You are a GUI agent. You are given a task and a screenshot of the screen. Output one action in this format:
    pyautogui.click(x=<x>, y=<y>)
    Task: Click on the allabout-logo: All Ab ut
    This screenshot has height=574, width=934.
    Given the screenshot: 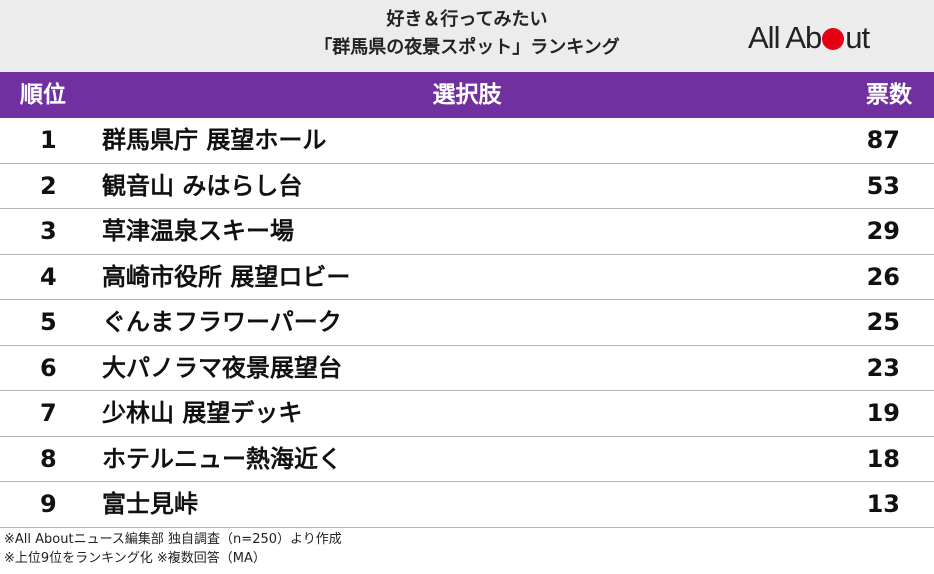 What is the action you would take?
    pyautogui.click(x=809, y=37)
    